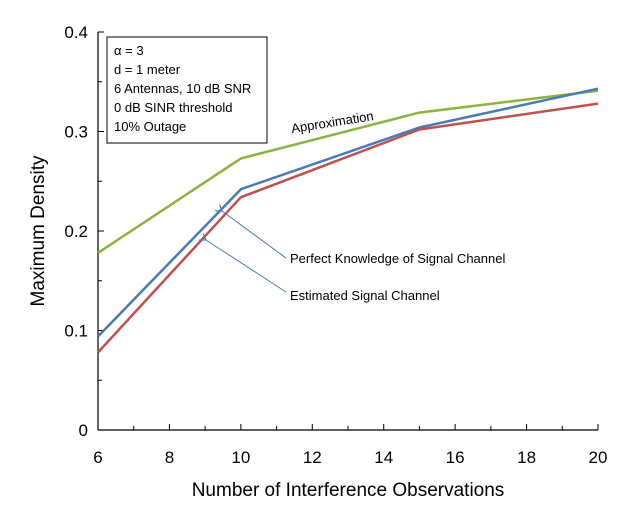 The height and width of the screenshot is (522, 623). What do you see at coordinates (240, 457) in the screenshot?
I see `x-tick-label: 10` at bounding box center [240, 457].